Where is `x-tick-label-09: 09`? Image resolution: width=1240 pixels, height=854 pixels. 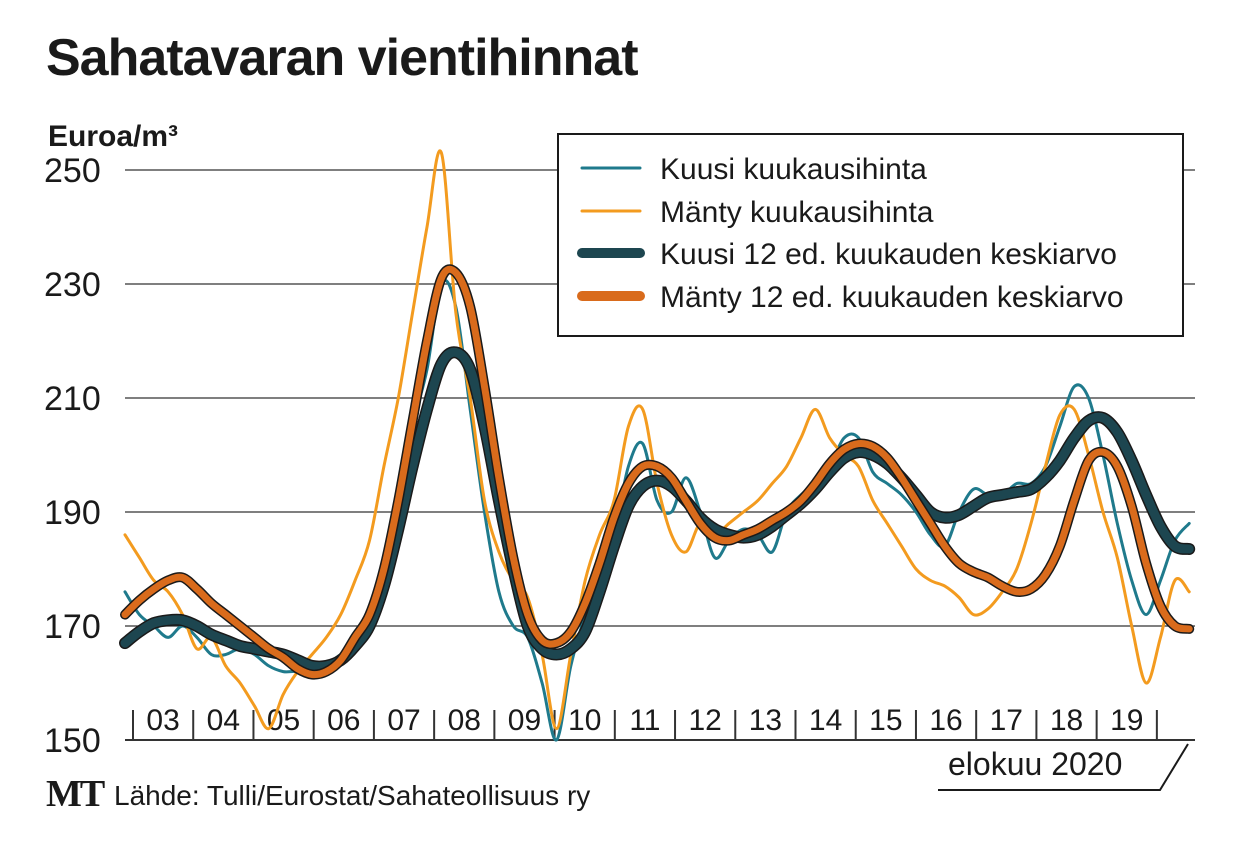
x-tick-label-09: 09 is located at coordinates (524, 720).